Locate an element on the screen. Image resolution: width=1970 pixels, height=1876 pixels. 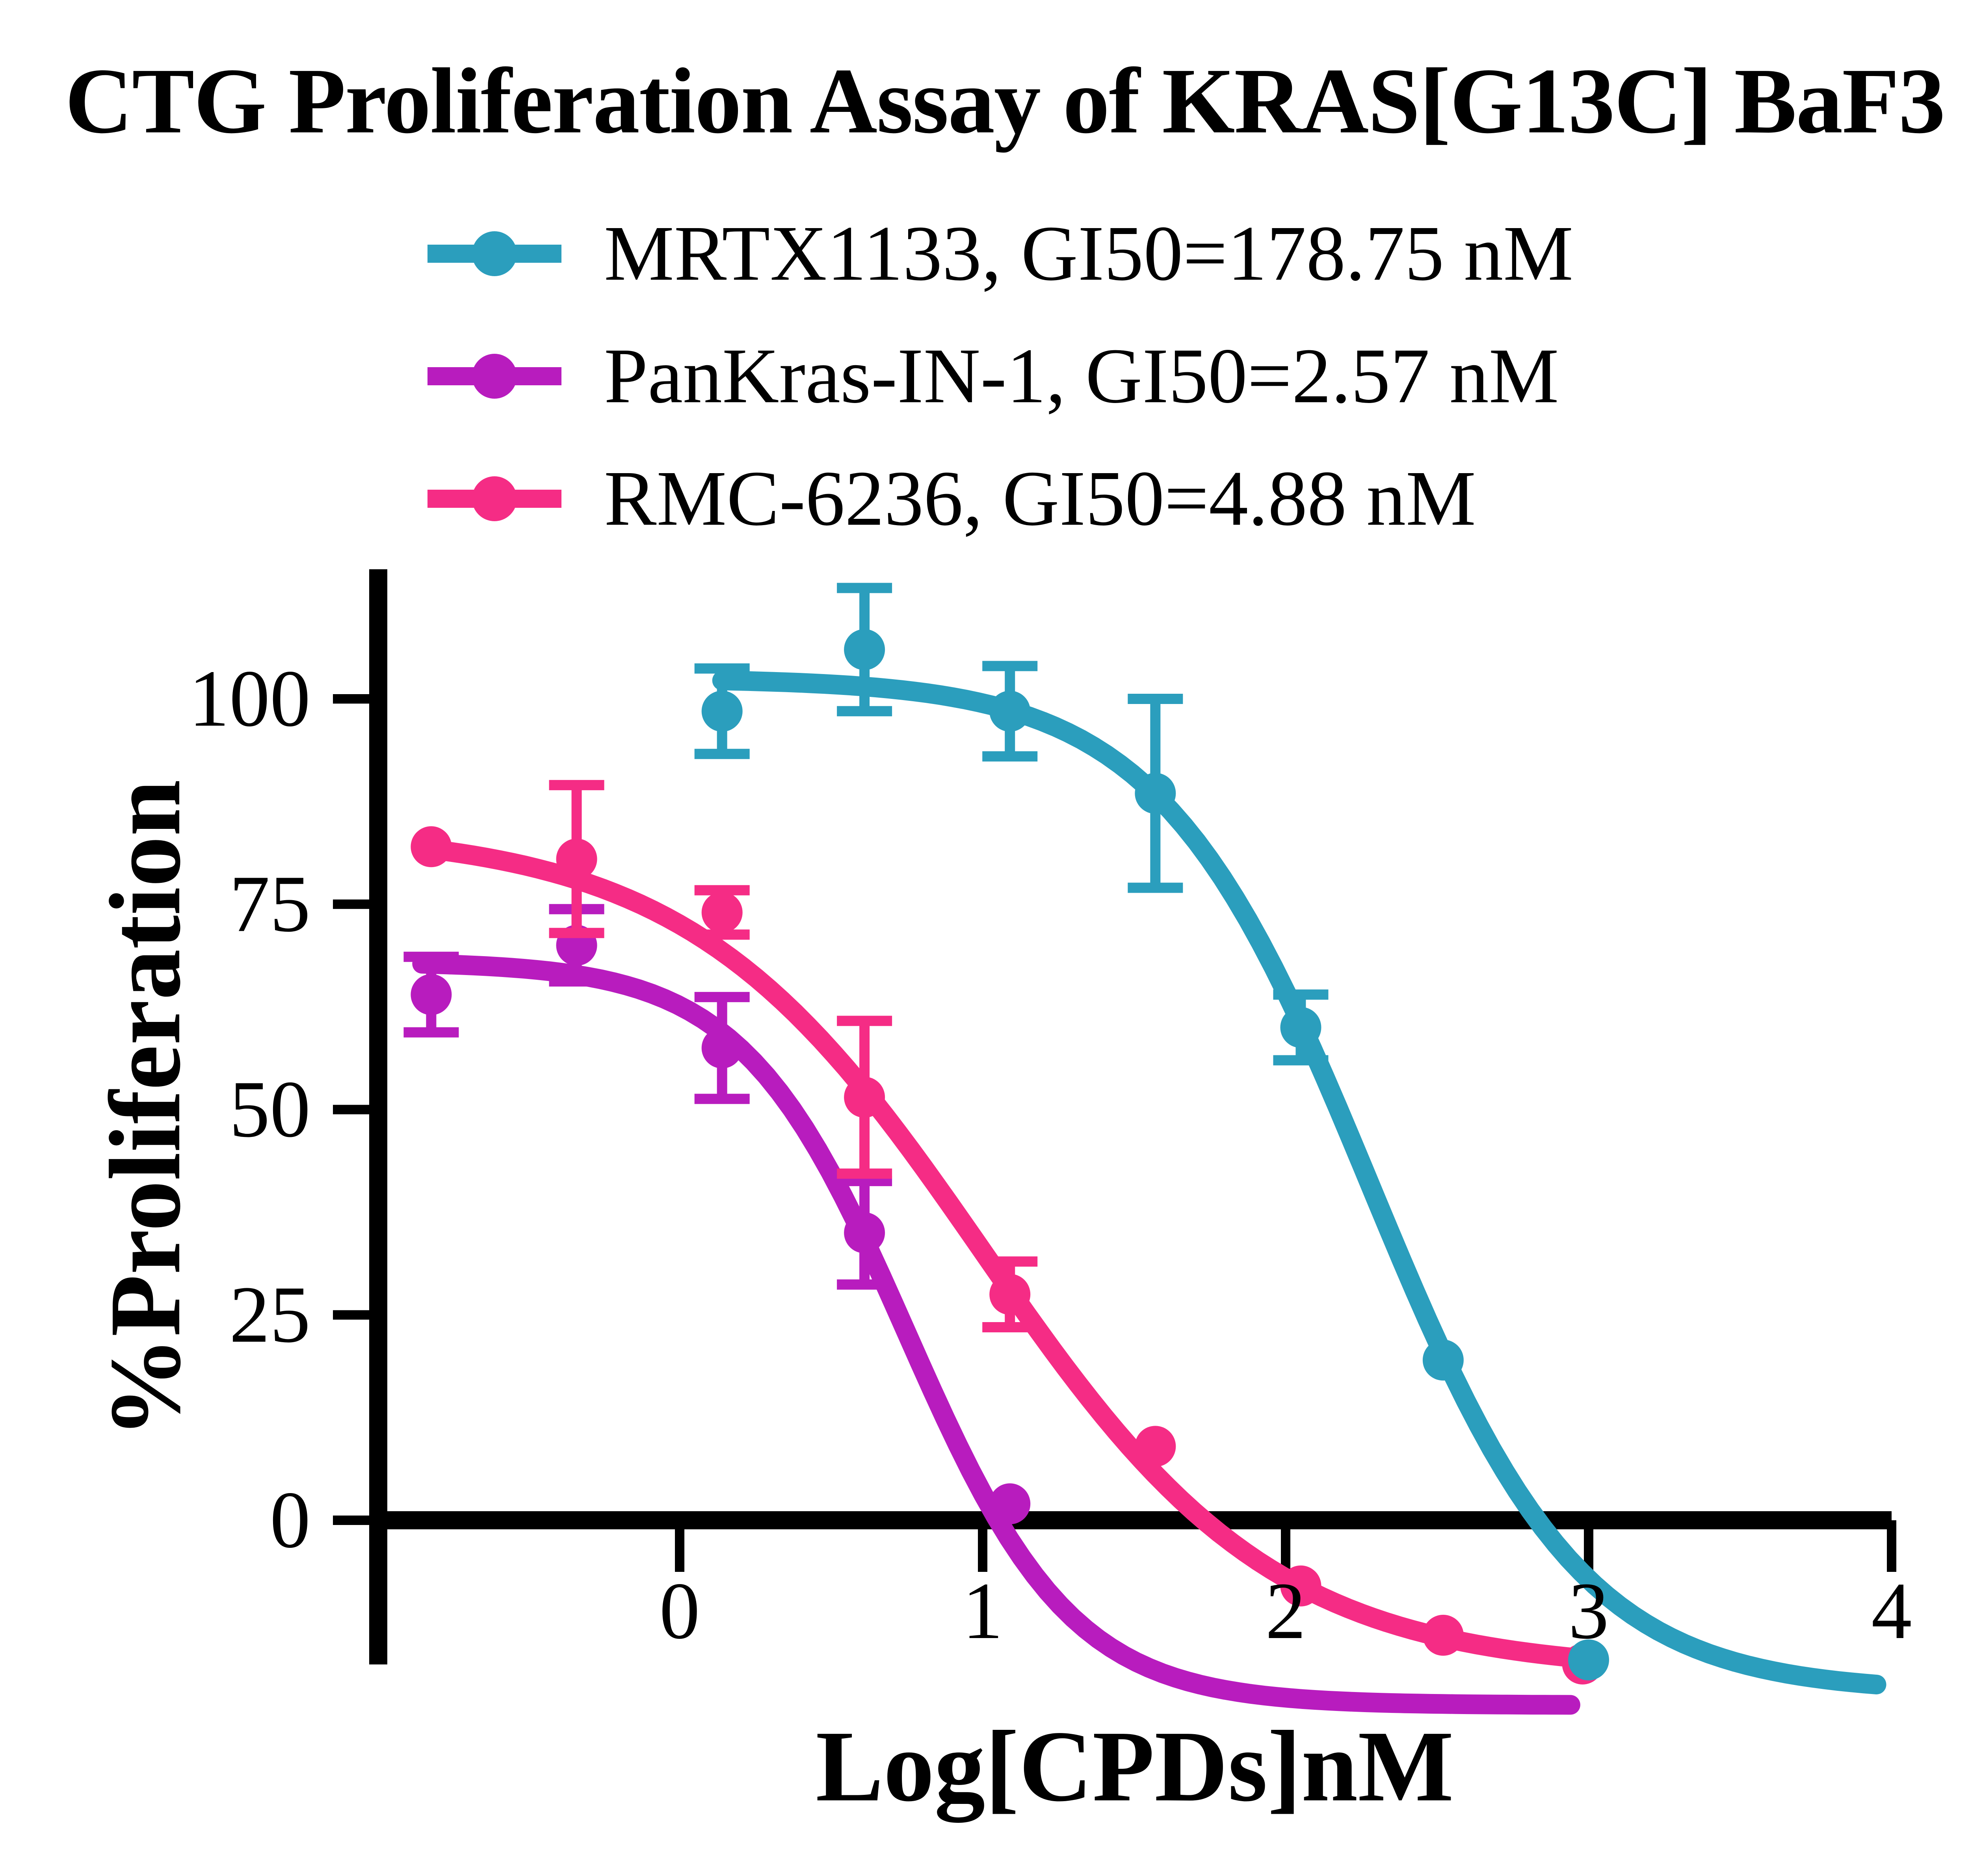
x-axis-title: Log[CPDs]nM is located at coordinates (1135, 1767).